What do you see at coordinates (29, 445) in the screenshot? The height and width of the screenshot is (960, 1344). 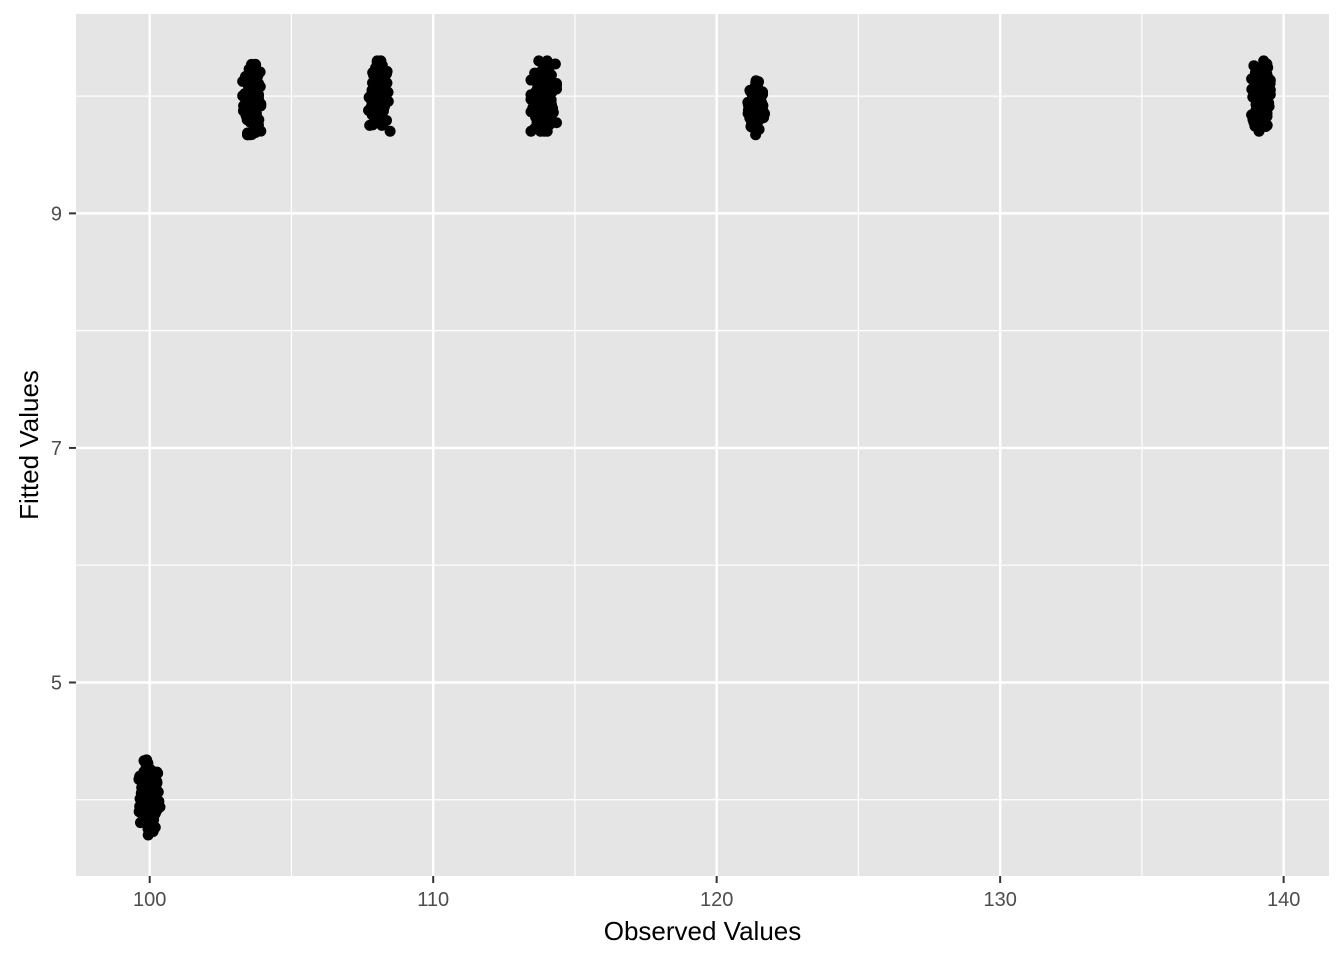 I see `y-axis-title: Fitted Values` at bounding box center [29, 445].